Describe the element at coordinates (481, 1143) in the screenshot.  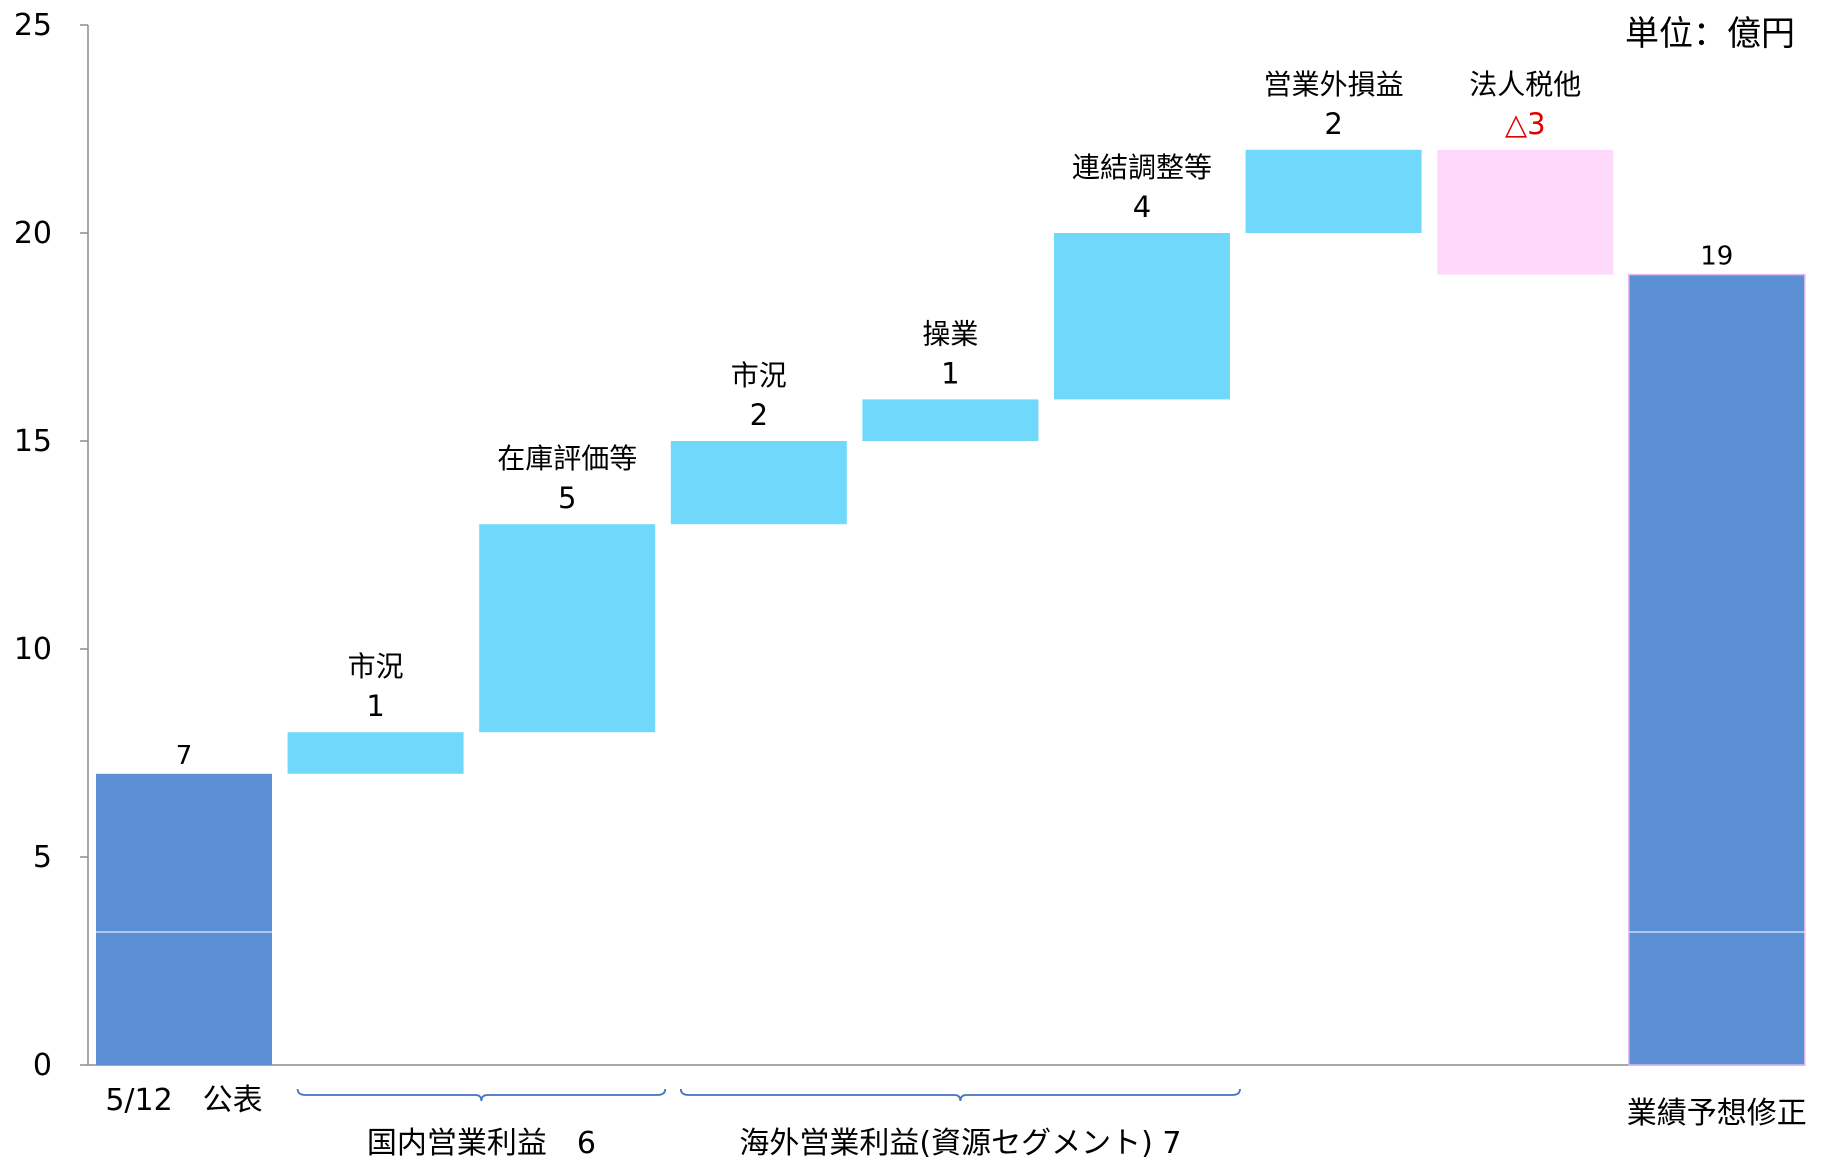
I see `group-label: 国内営業利益 6` at that location.